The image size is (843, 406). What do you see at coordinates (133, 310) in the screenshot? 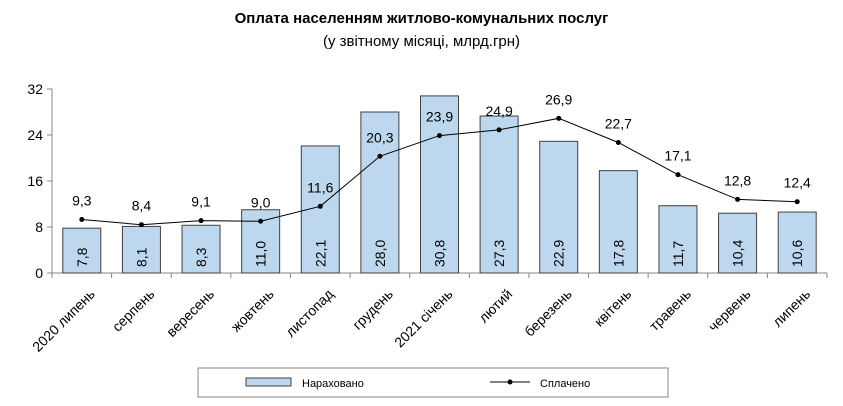
I see `x-tick-label: серпень` at bounding box center [133, 310].